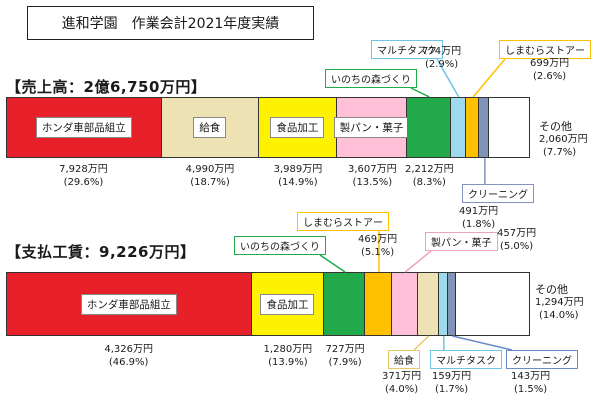  What do you see at coordinates (402, 383) in the screenshot?
I see `value-label: 371万円 (4.0%)` at bounding box center [402, 383].